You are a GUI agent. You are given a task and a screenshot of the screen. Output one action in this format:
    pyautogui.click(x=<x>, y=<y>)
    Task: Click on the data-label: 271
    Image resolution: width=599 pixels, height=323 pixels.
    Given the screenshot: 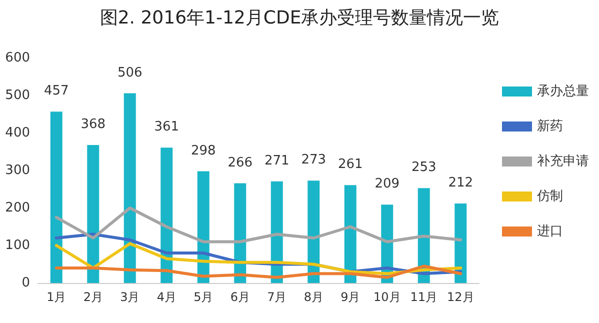 What is the action you would take?
    pyautogui.click(x=277, y=160)
    